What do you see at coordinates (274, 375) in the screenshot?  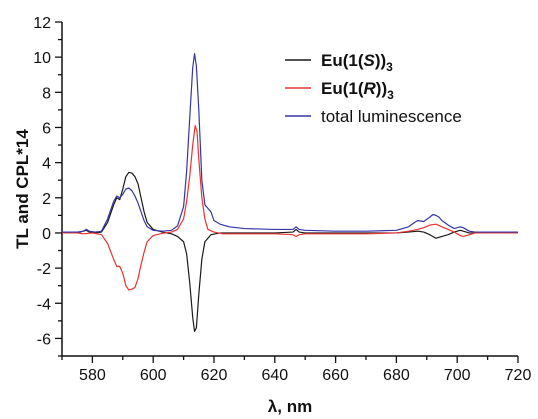 I see `x-tick-label: 640` at bounding box center [274, 375].